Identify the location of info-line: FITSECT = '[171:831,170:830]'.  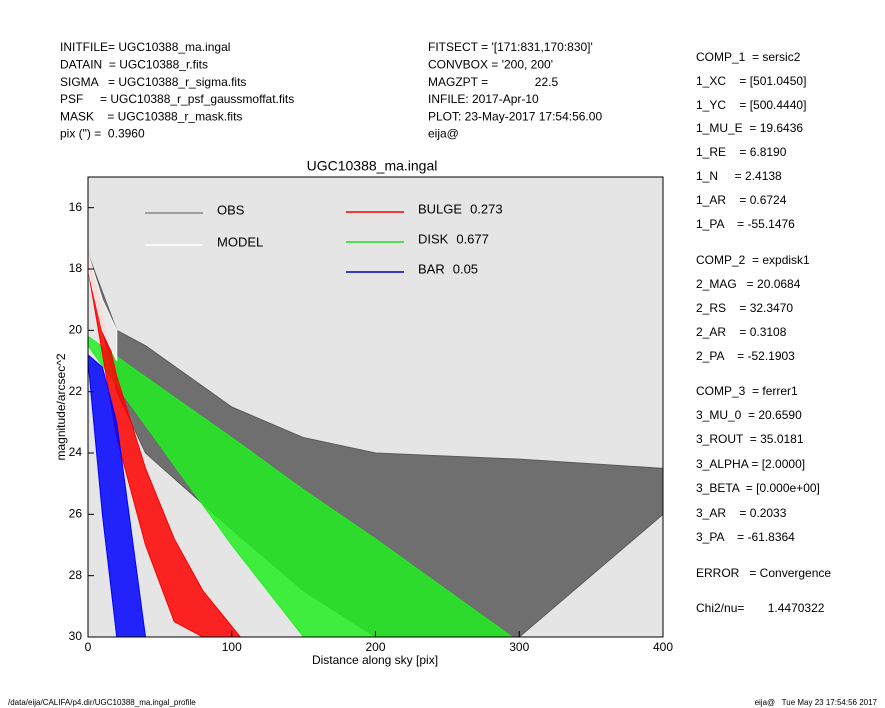
(510, 47).